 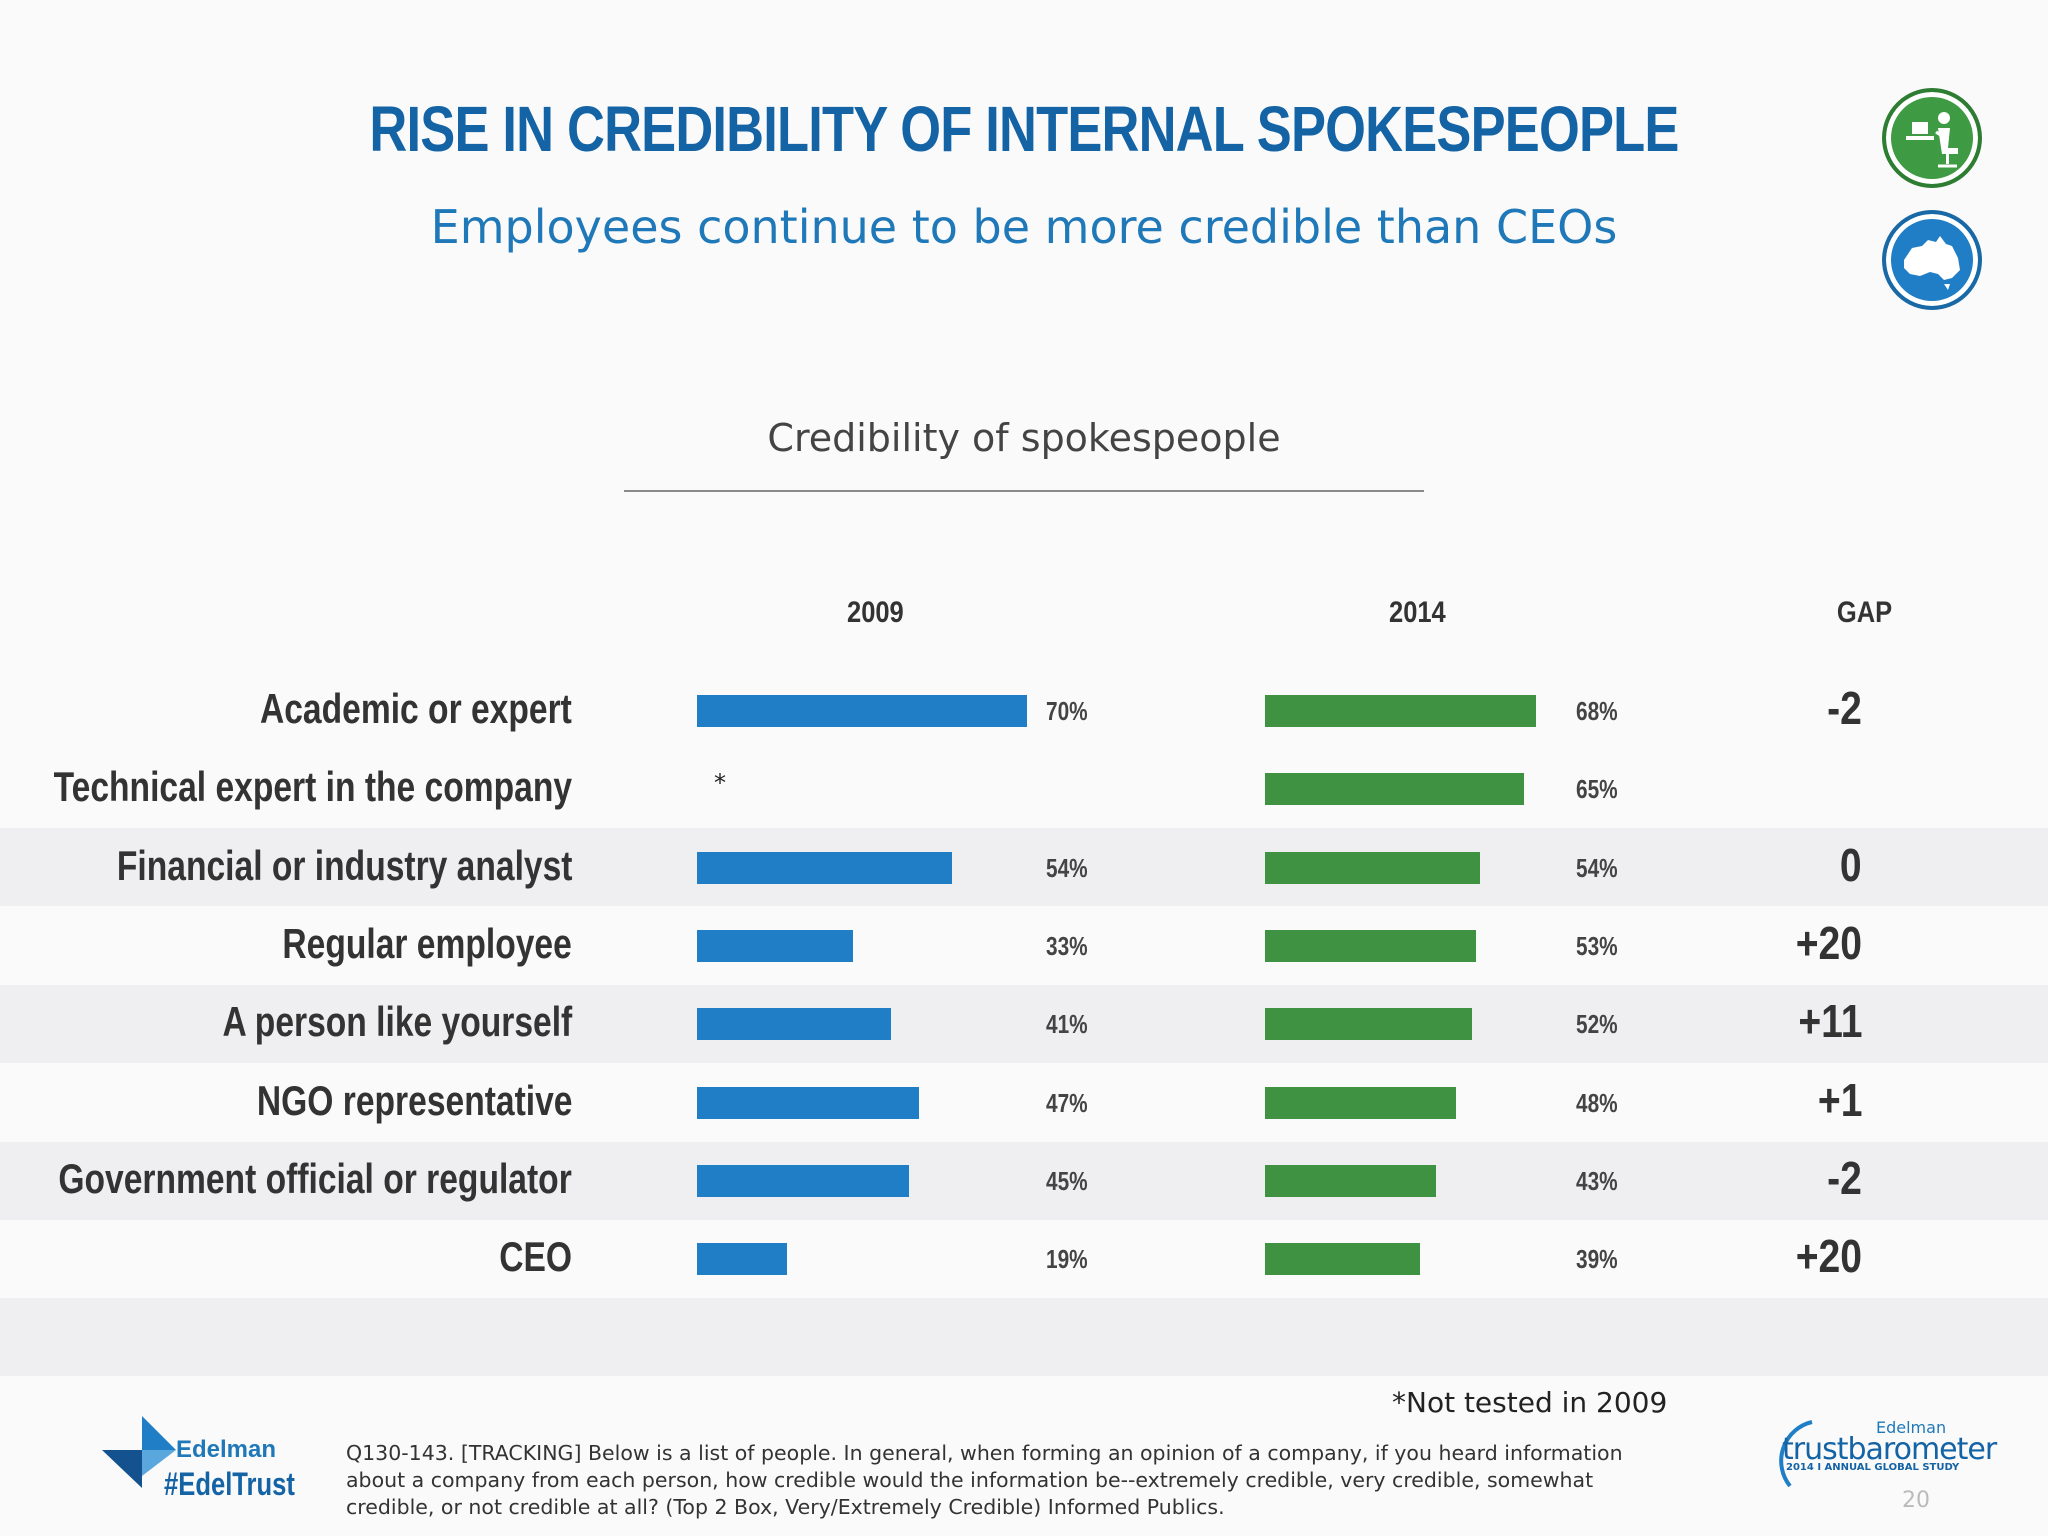 I want to click on category-label: NGO representative, so click(x=414, y=1100).